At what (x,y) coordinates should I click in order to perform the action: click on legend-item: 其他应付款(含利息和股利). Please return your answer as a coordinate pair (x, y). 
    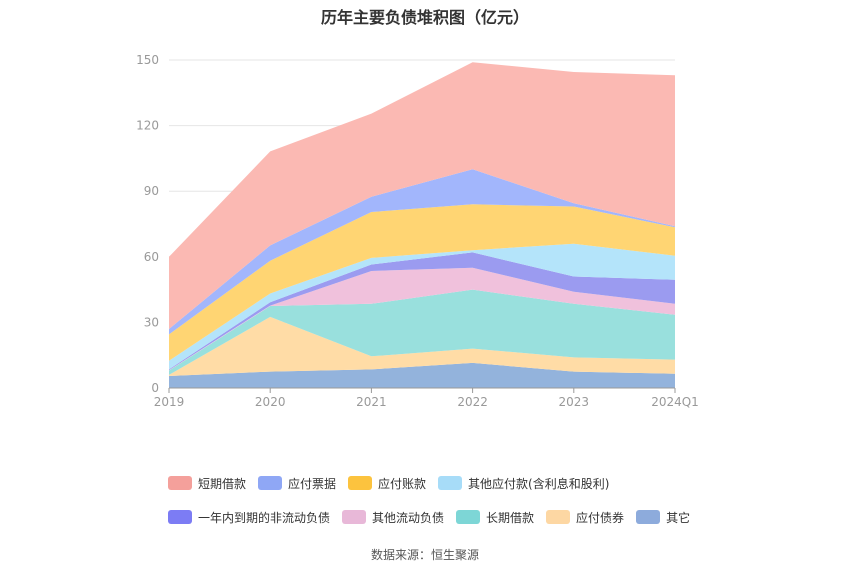
    Looking at the image, I should click on (523, 483).